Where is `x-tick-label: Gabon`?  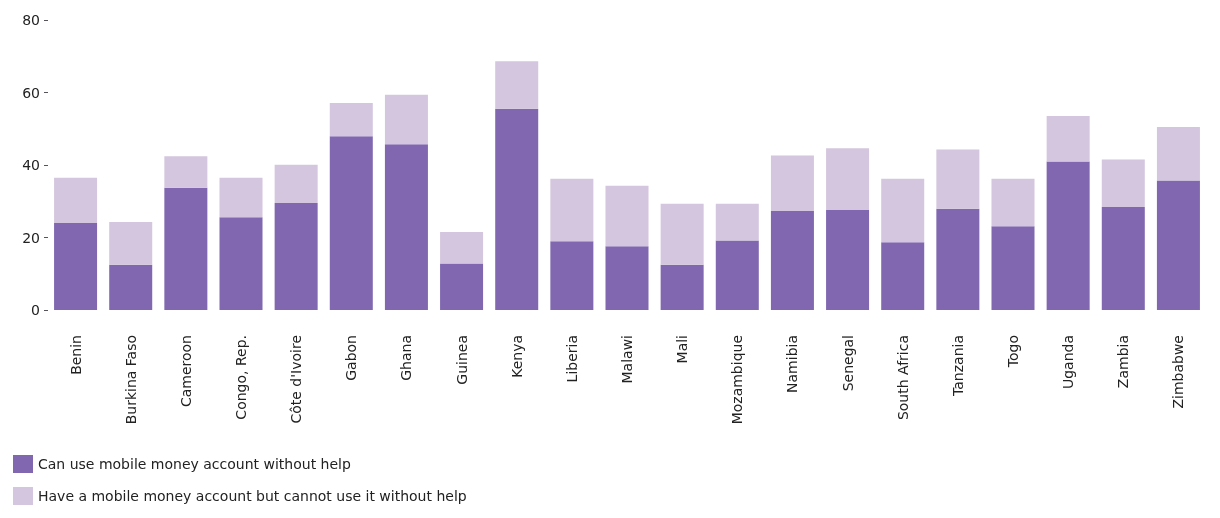 x-tick-label: Gabon is located at coordinates (351, 358).